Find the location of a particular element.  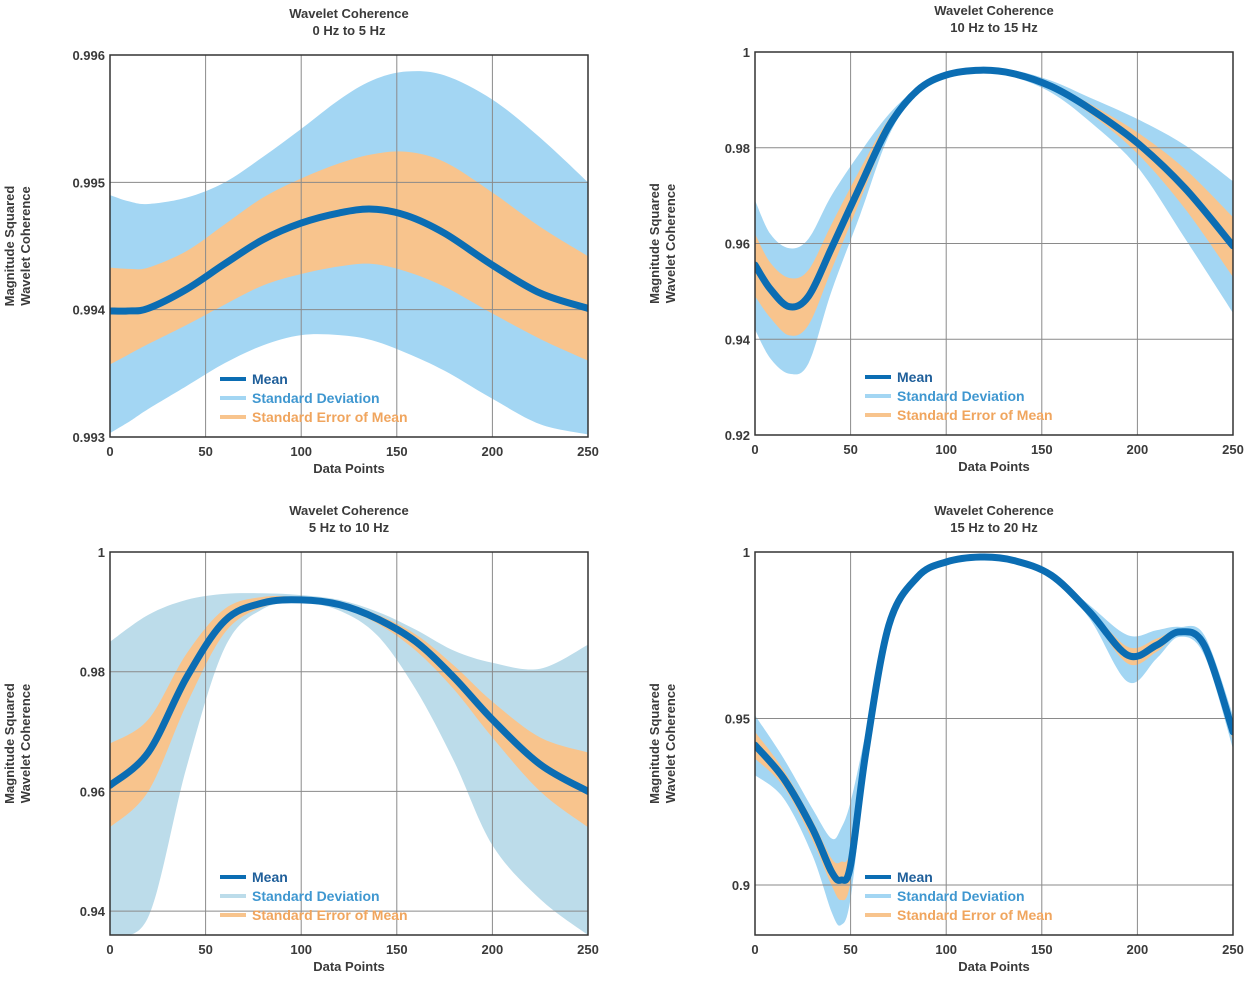

chart-subtitle: 15 Hz to 20 Hz is located at coordinates (994, 527).